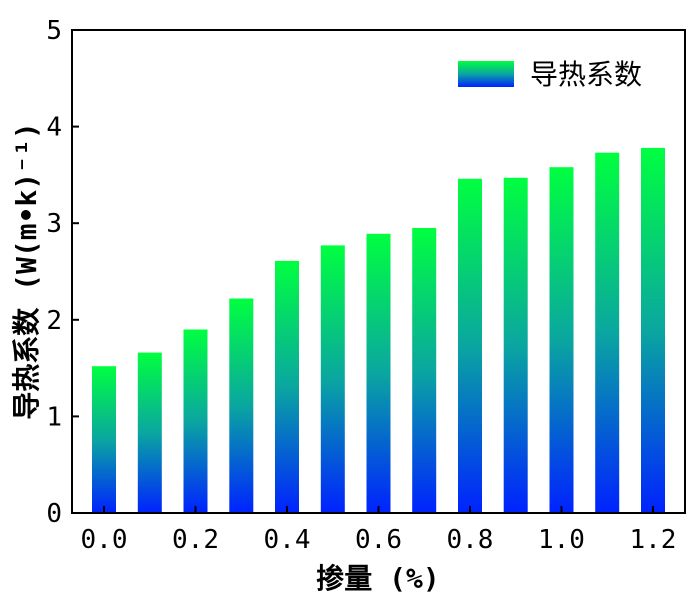 The height and width of the screenshot is (602, 697). What do you see at coordinates (54, 321) in the screenshot?
I see `y-tick-label-2: 2` at bounding box center [54, 321].